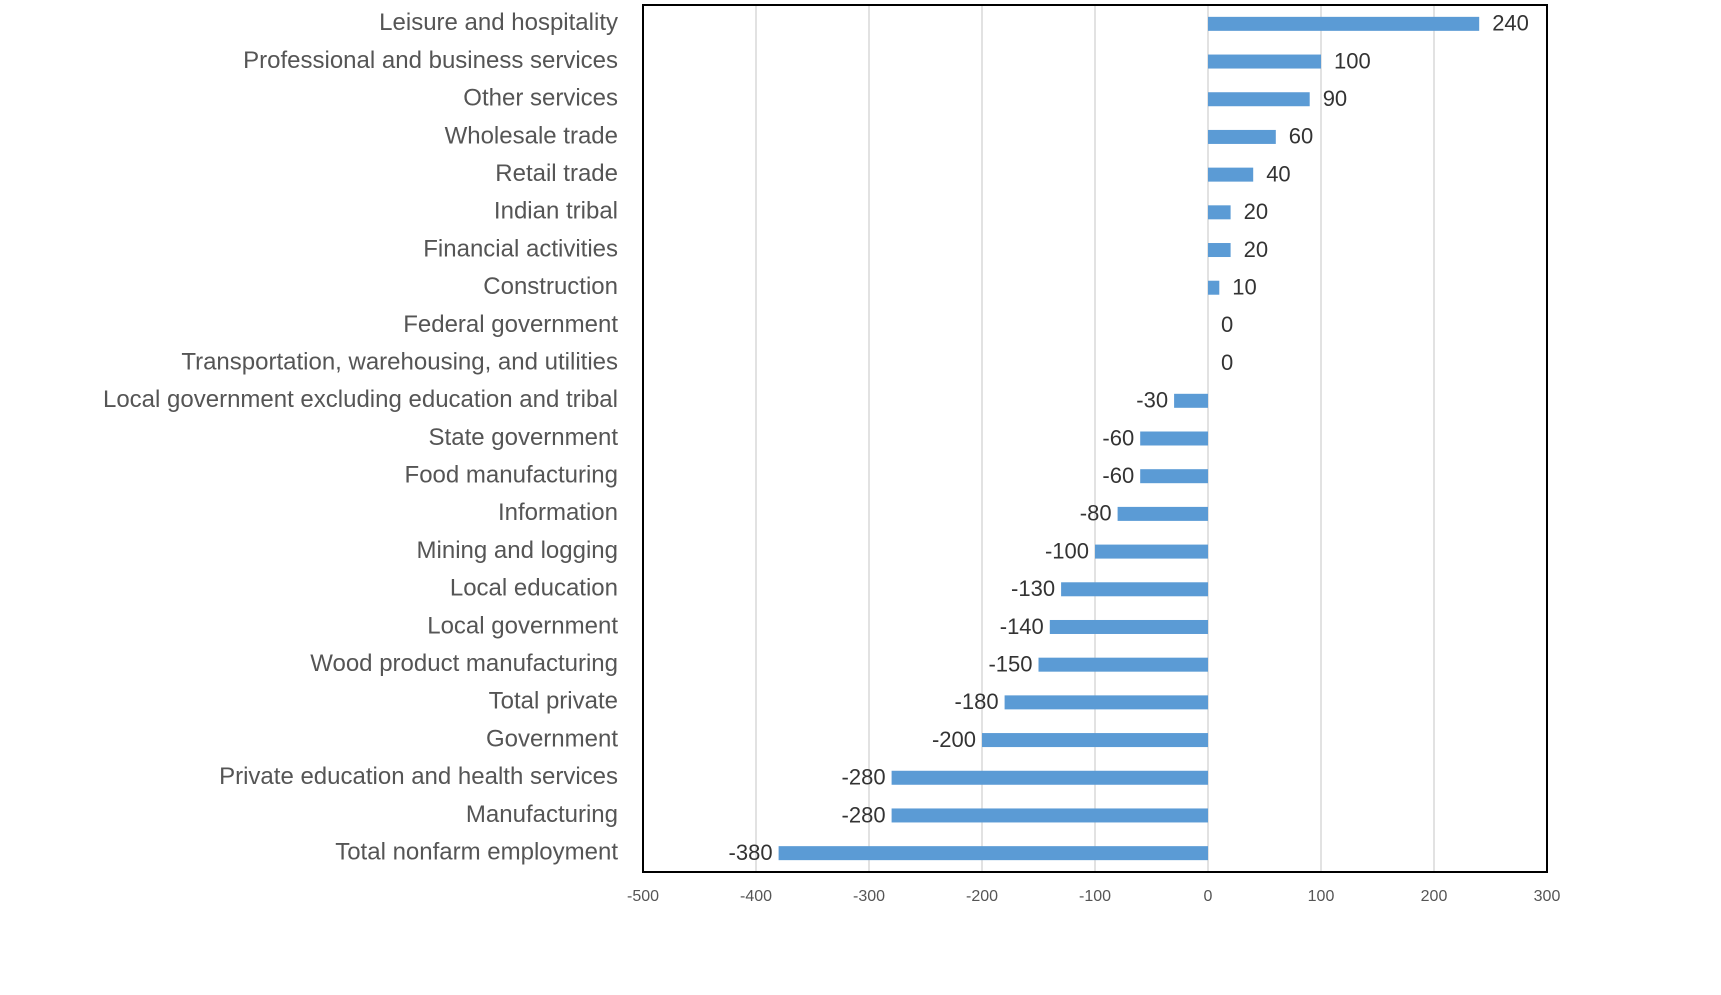  I want to click on y-tick-label: State government, so click(524, 437).